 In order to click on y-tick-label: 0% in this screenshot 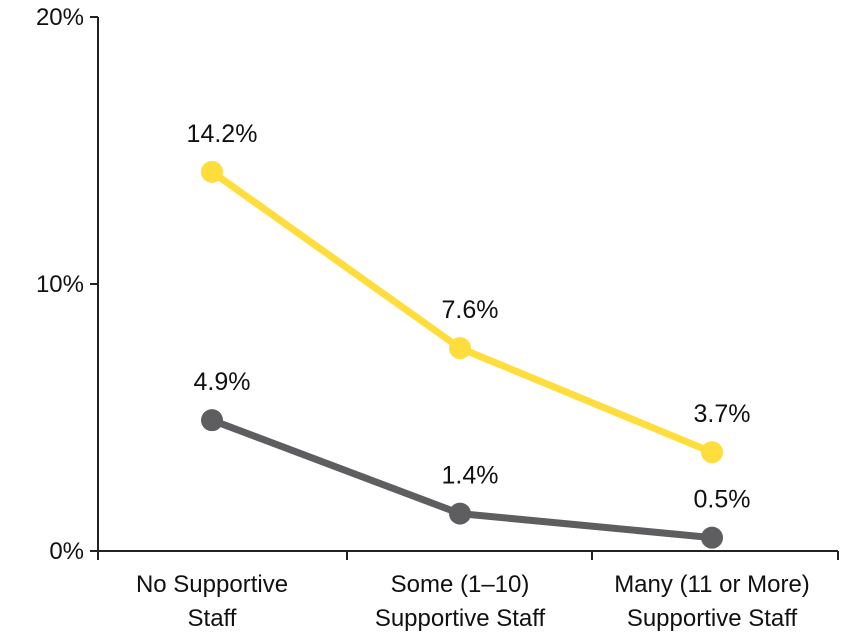, I will do `click(66, 551)`.